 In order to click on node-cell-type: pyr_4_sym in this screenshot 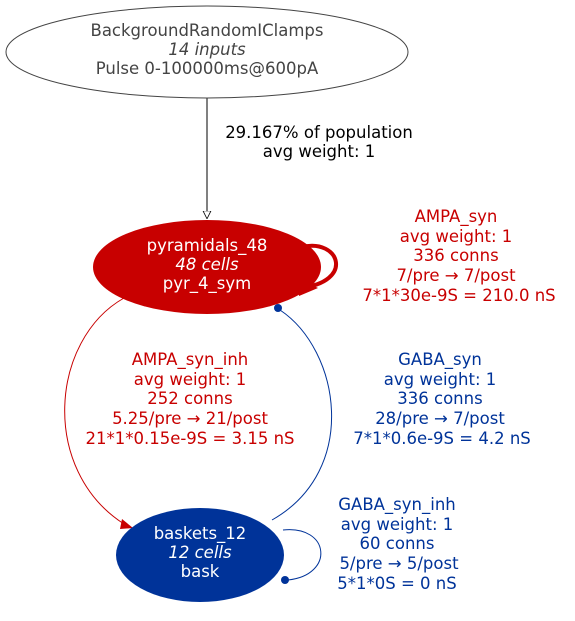, I will do `click(207, 284)`.